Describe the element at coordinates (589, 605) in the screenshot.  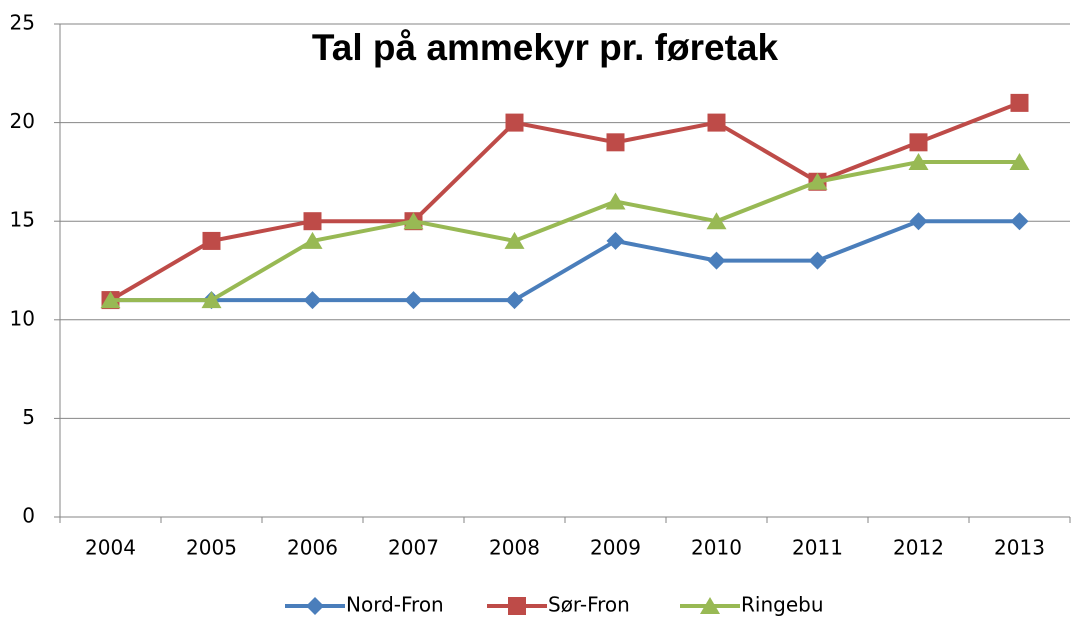
I see `legend-label: Sør-Fron` at that location.